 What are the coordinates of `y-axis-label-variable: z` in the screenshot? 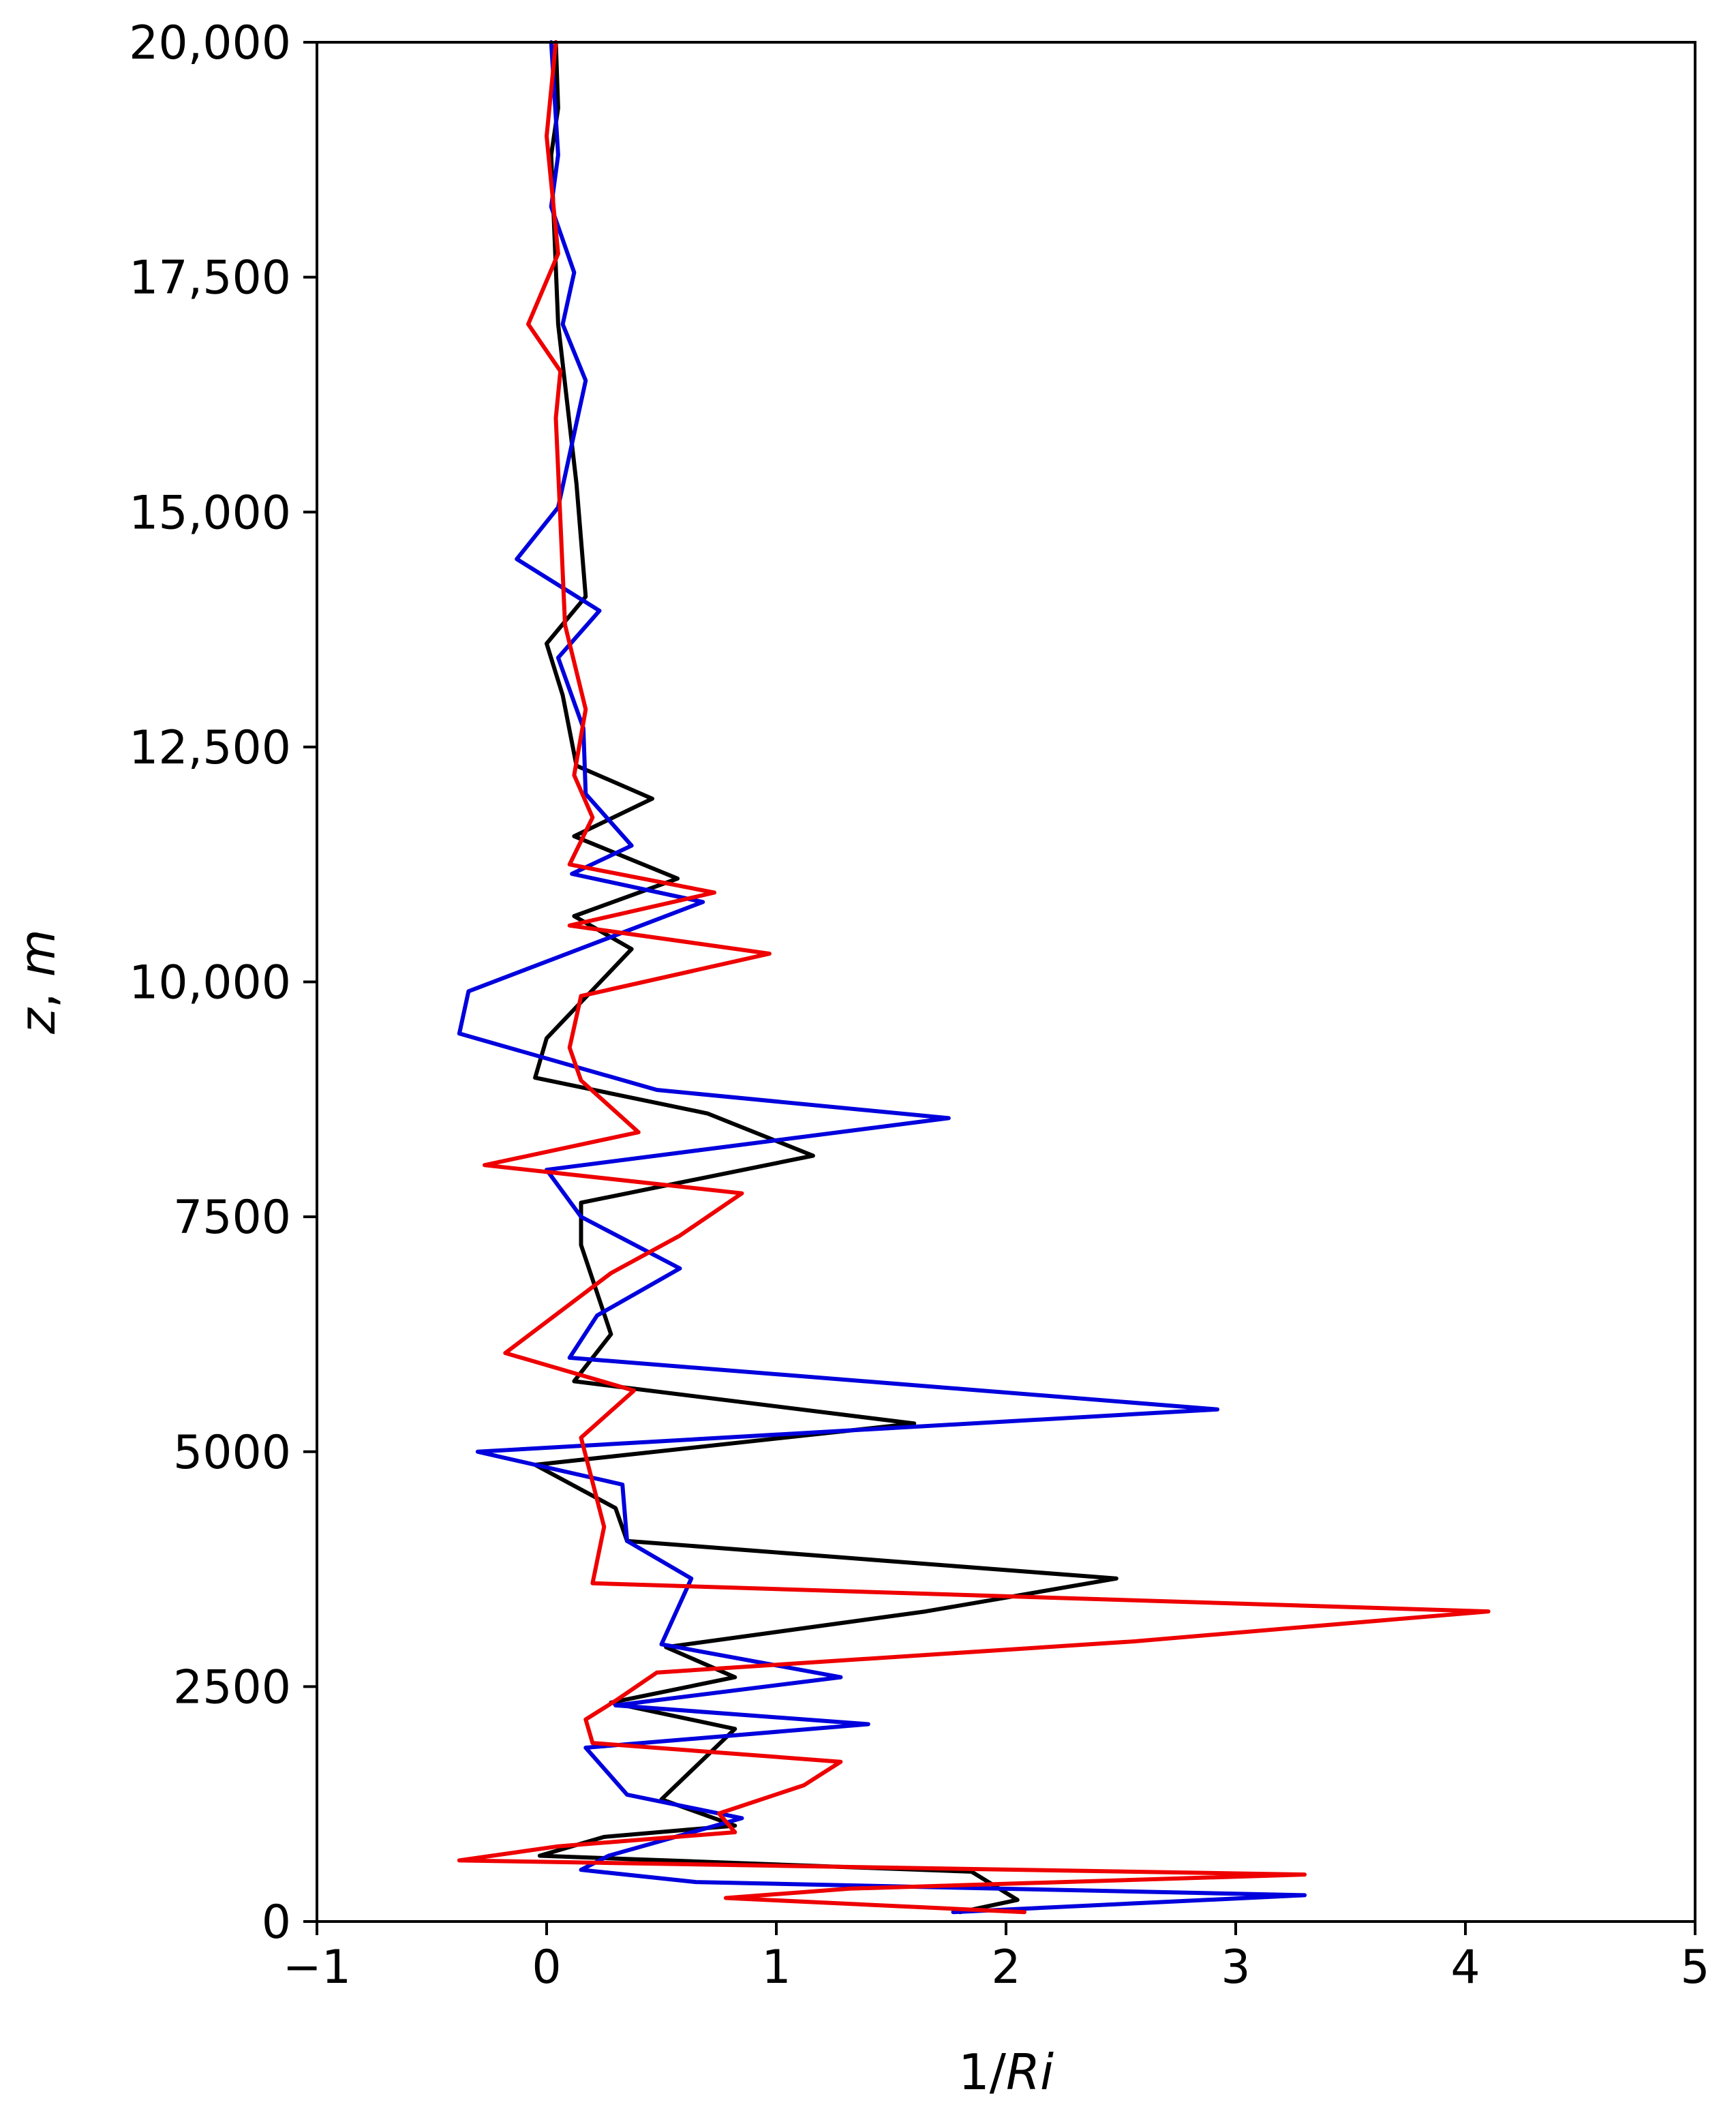 It's located at (37, 1021).